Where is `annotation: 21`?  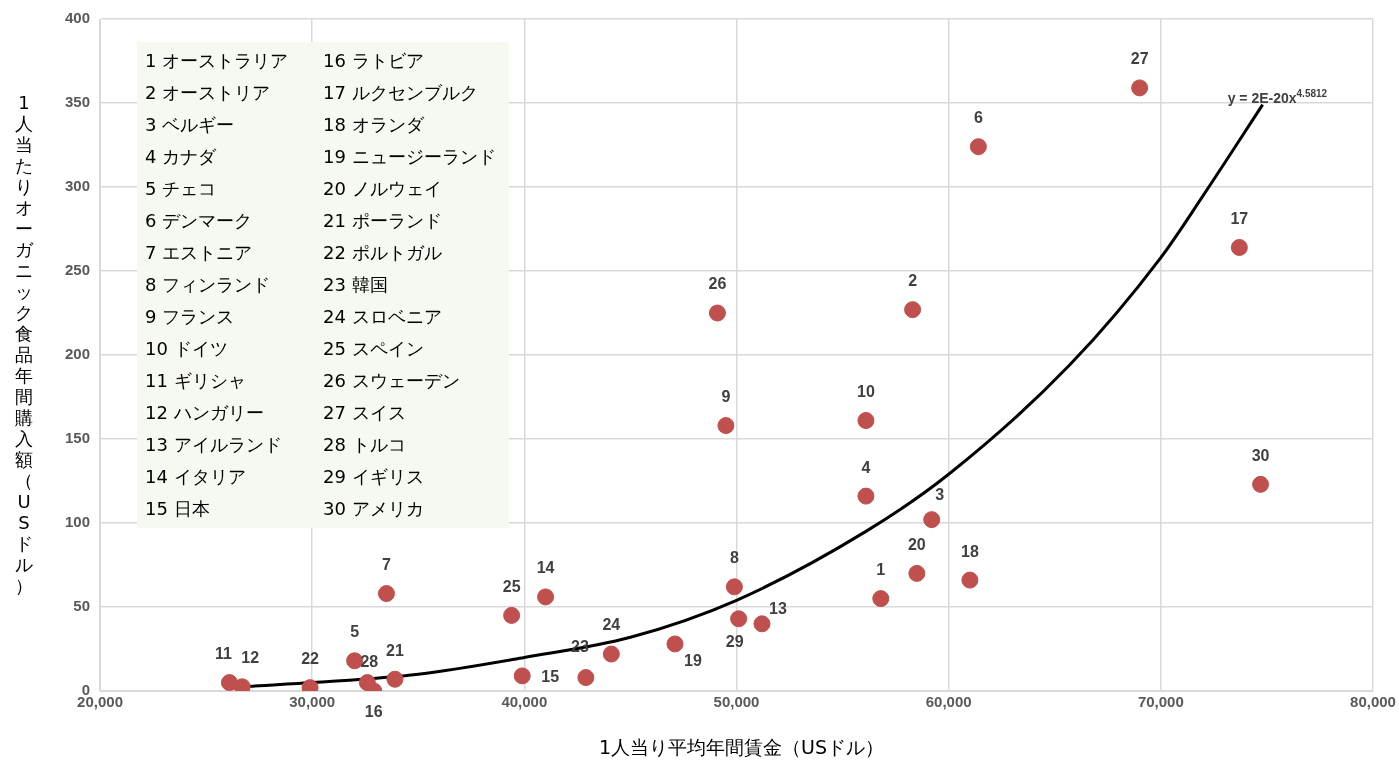
annotation: 21 is located at coordinates (395, 650).